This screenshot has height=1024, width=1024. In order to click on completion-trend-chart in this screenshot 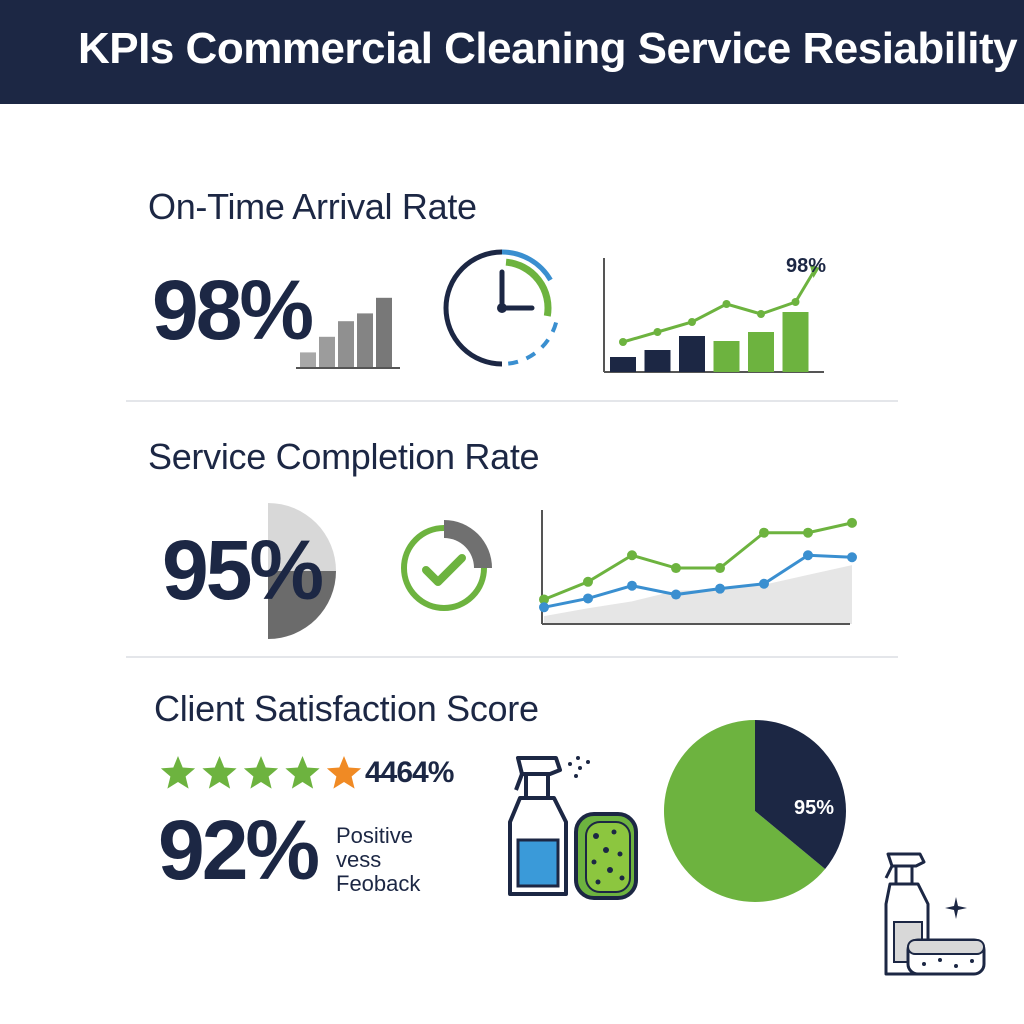, I will do `click(698, 567)`.